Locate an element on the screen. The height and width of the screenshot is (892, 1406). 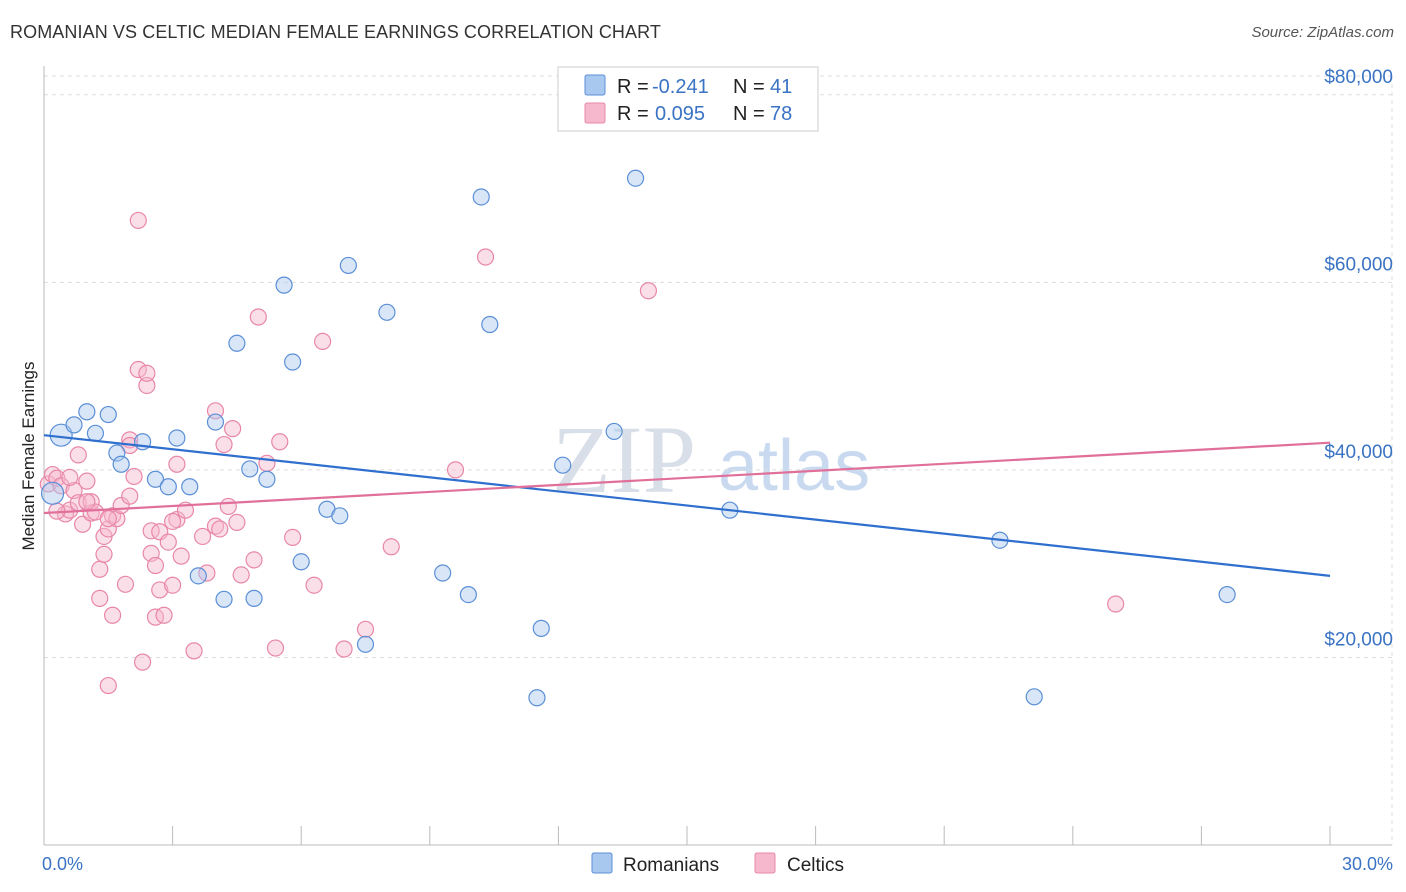
celtics-n-value: 78 is located at coordinates (781, 114).